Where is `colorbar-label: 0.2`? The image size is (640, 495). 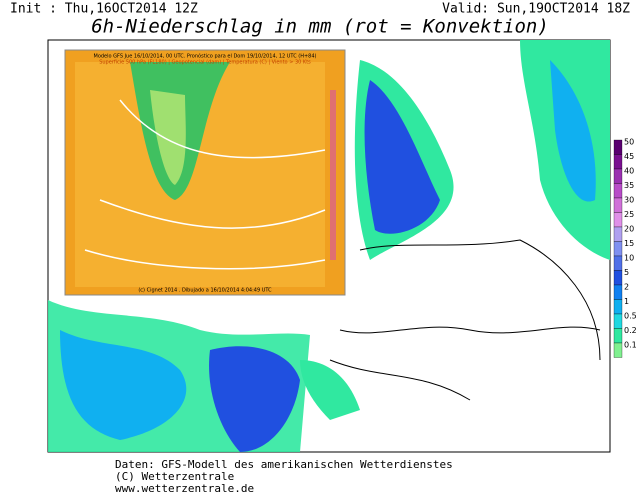 colorbar-label: 0.2 is located at coordinates (630, 330).